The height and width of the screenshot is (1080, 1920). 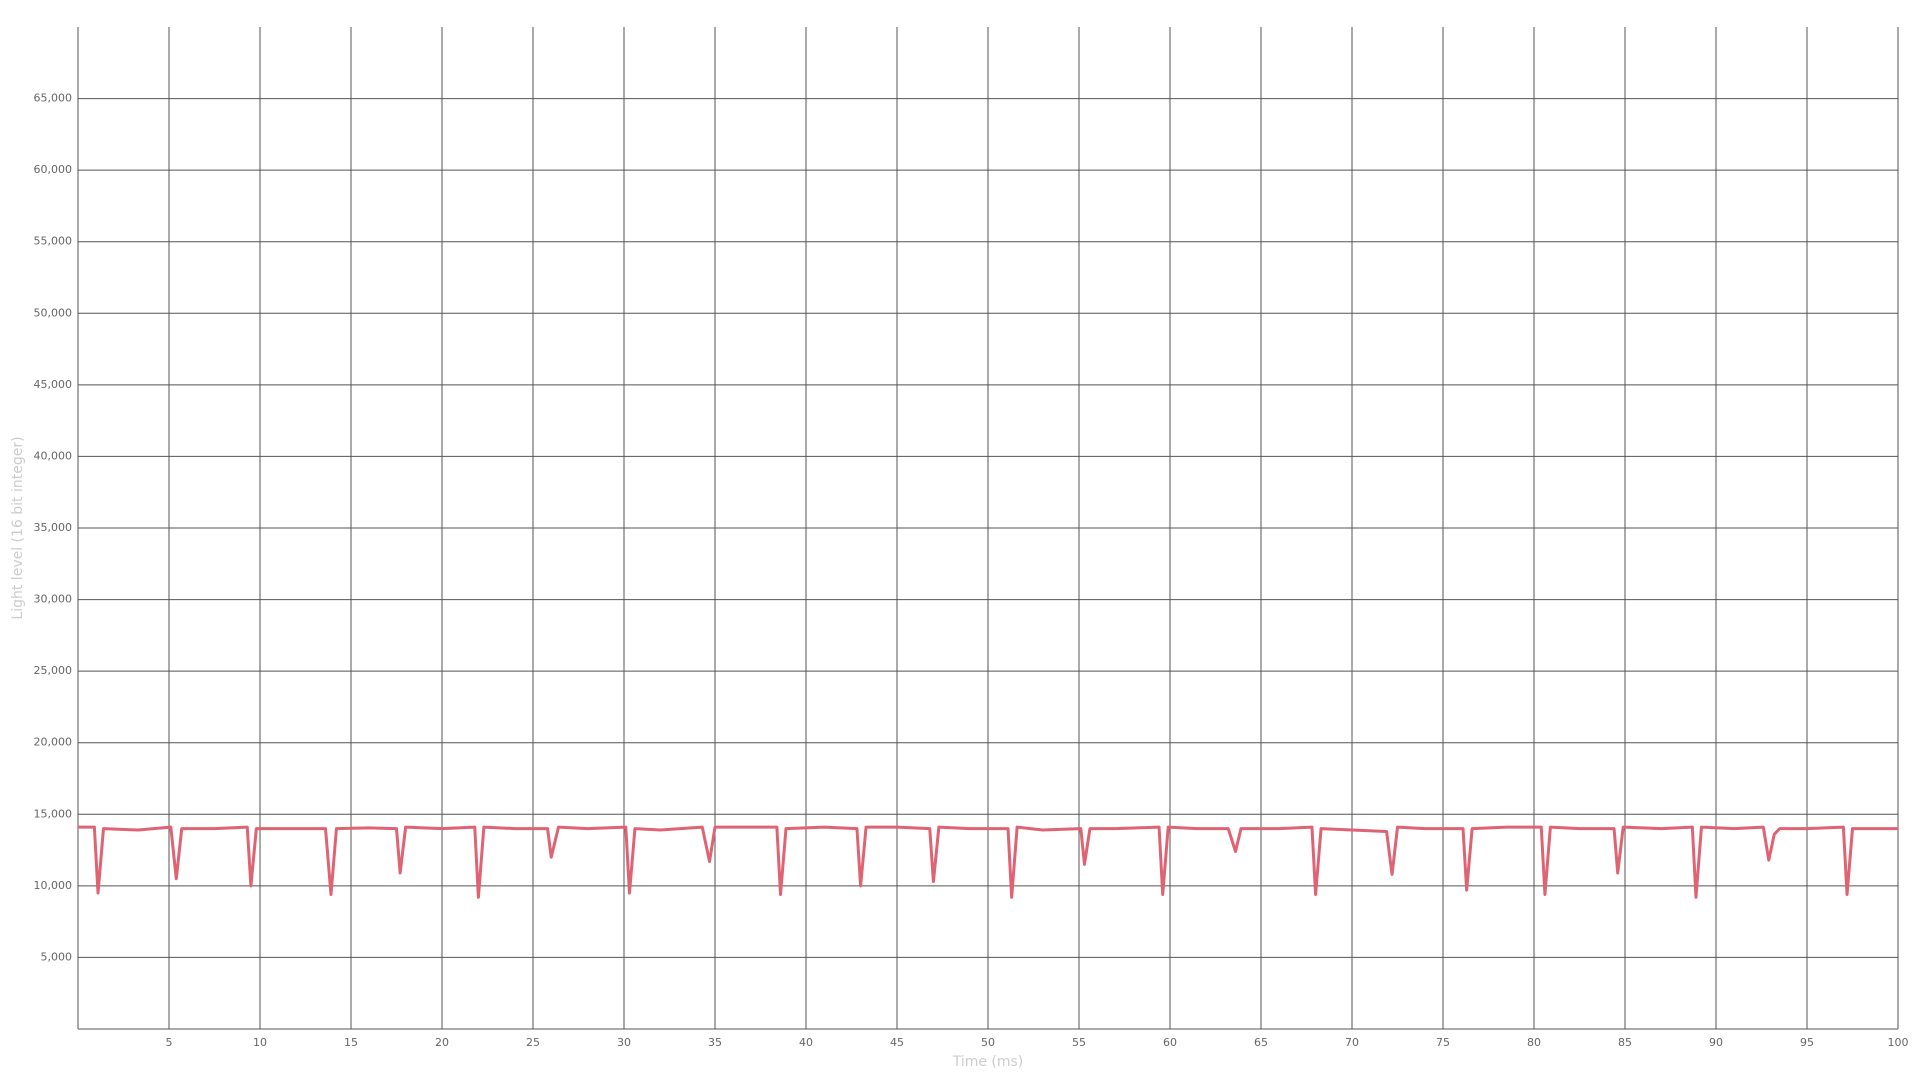 What do you see at coordinates (715, 1042) in the screenshot?
I see `x-tick-label: 35` at bounding box center [715, 1042].